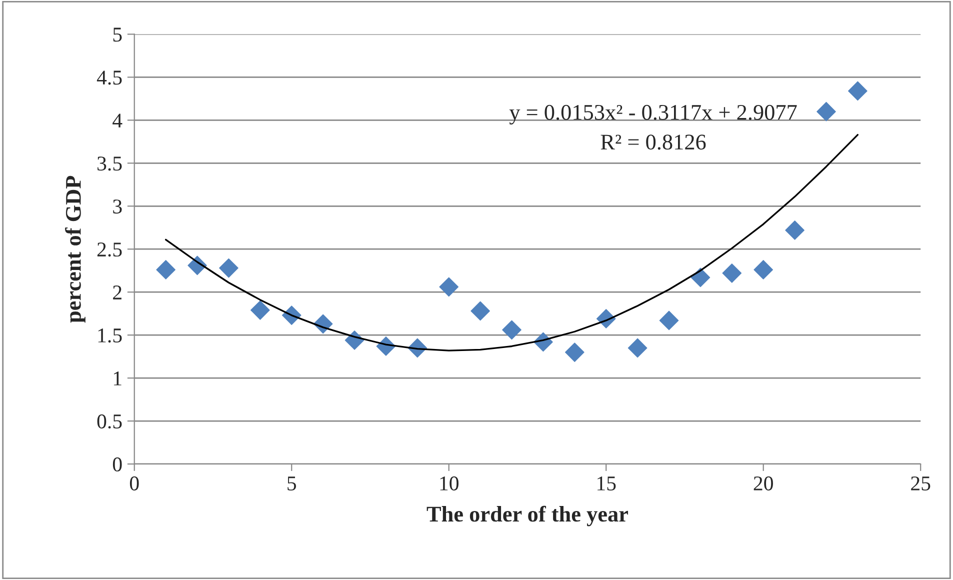 The image size is (953, 580). I want to click on y-tick-label: 2, so click(117, 293).